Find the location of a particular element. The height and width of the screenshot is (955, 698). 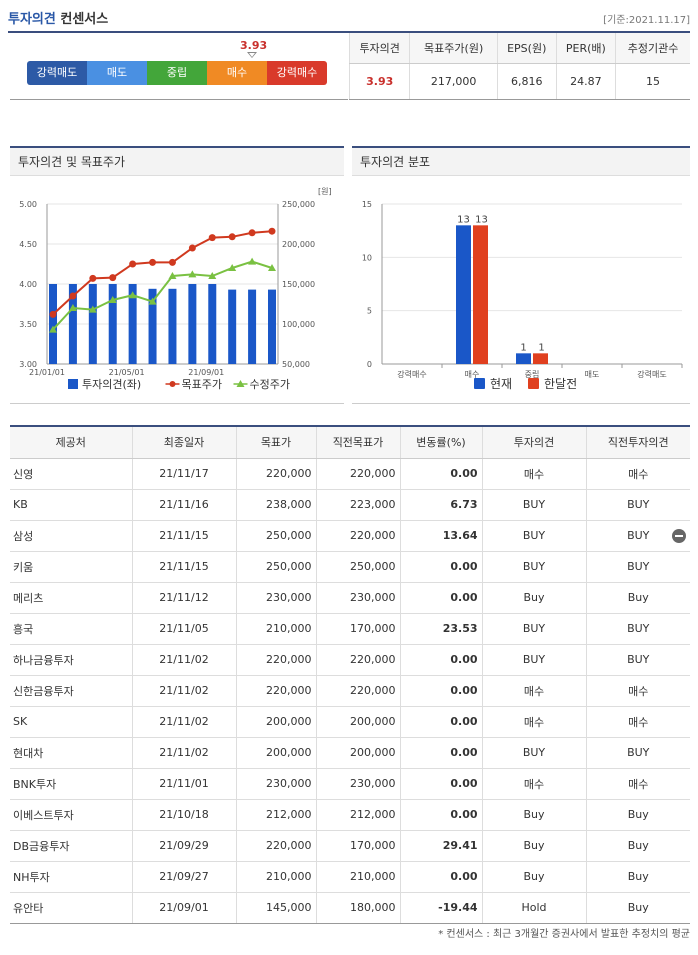

table-cell: 흥국 is located at coordinates (71, 629).